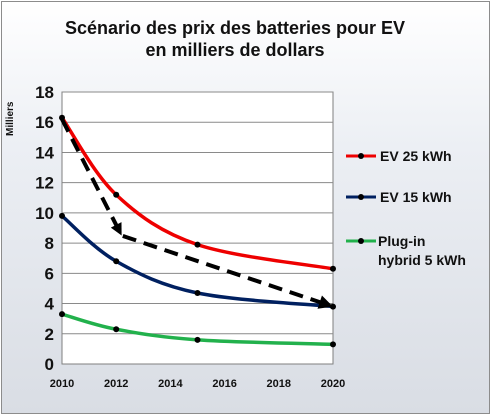  I want to click on y-tick-label-4: 4, so click(50, 304).